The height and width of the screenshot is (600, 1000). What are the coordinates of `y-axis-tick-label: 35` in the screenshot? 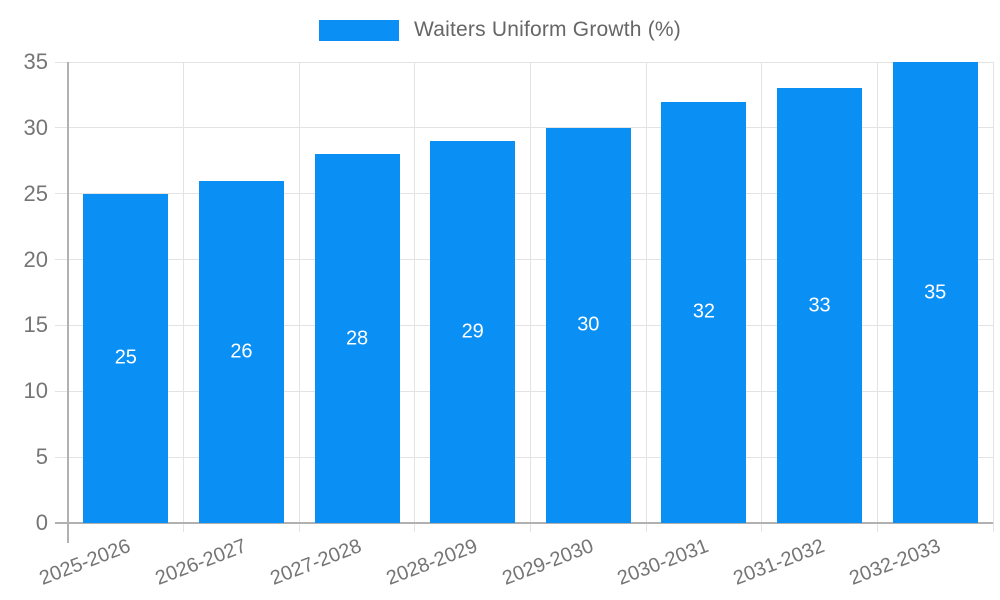 It's located at (35, 61).